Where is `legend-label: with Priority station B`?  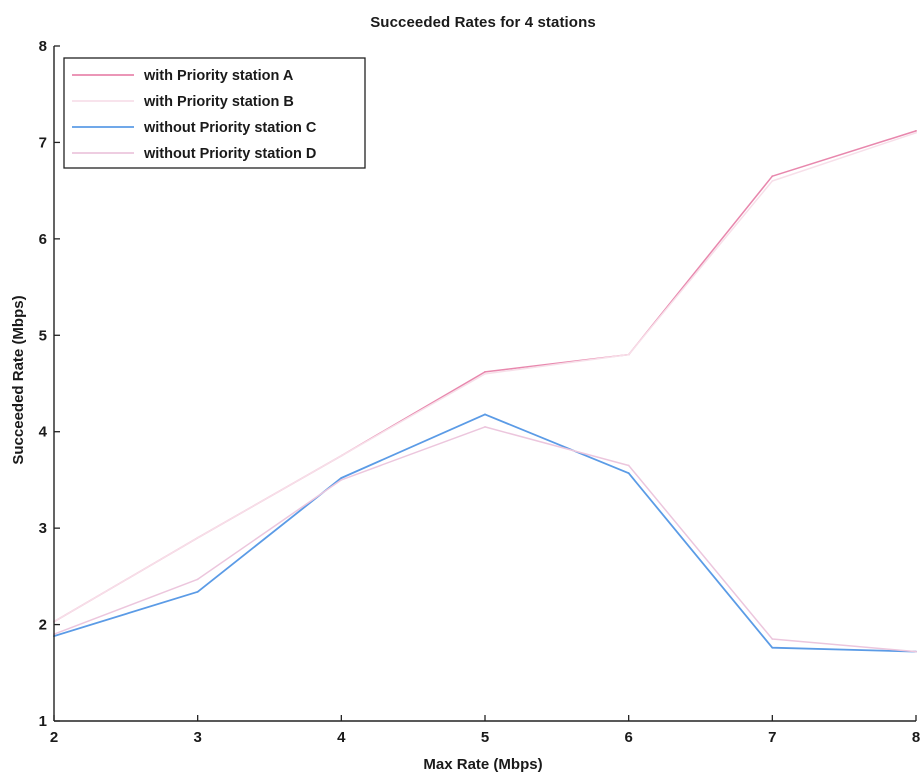
legend-label: with Priority station B is located at coordinates (218, 102).